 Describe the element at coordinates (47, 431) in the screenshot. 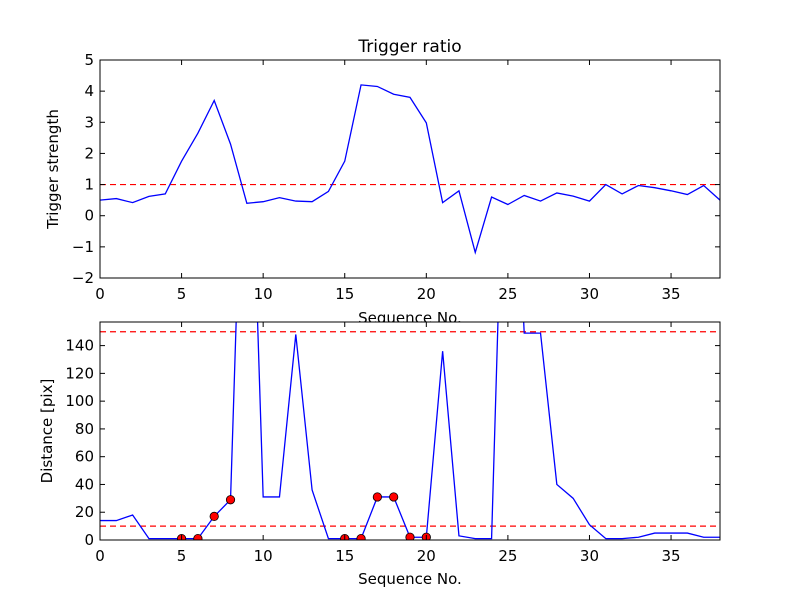

I see `y-axis-label-bottom: Distance [pix]` at that location.